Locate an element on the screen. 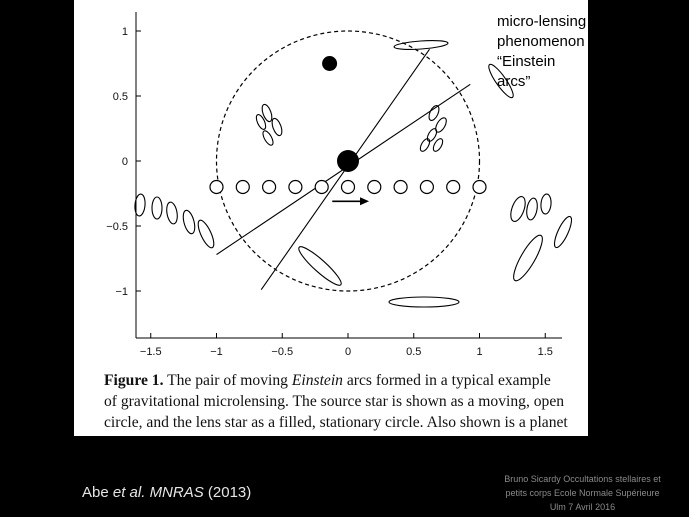 This screenshot has height=517, width=689. caption-text: arcs formed in a typical example is located at coordinates (446, 380).